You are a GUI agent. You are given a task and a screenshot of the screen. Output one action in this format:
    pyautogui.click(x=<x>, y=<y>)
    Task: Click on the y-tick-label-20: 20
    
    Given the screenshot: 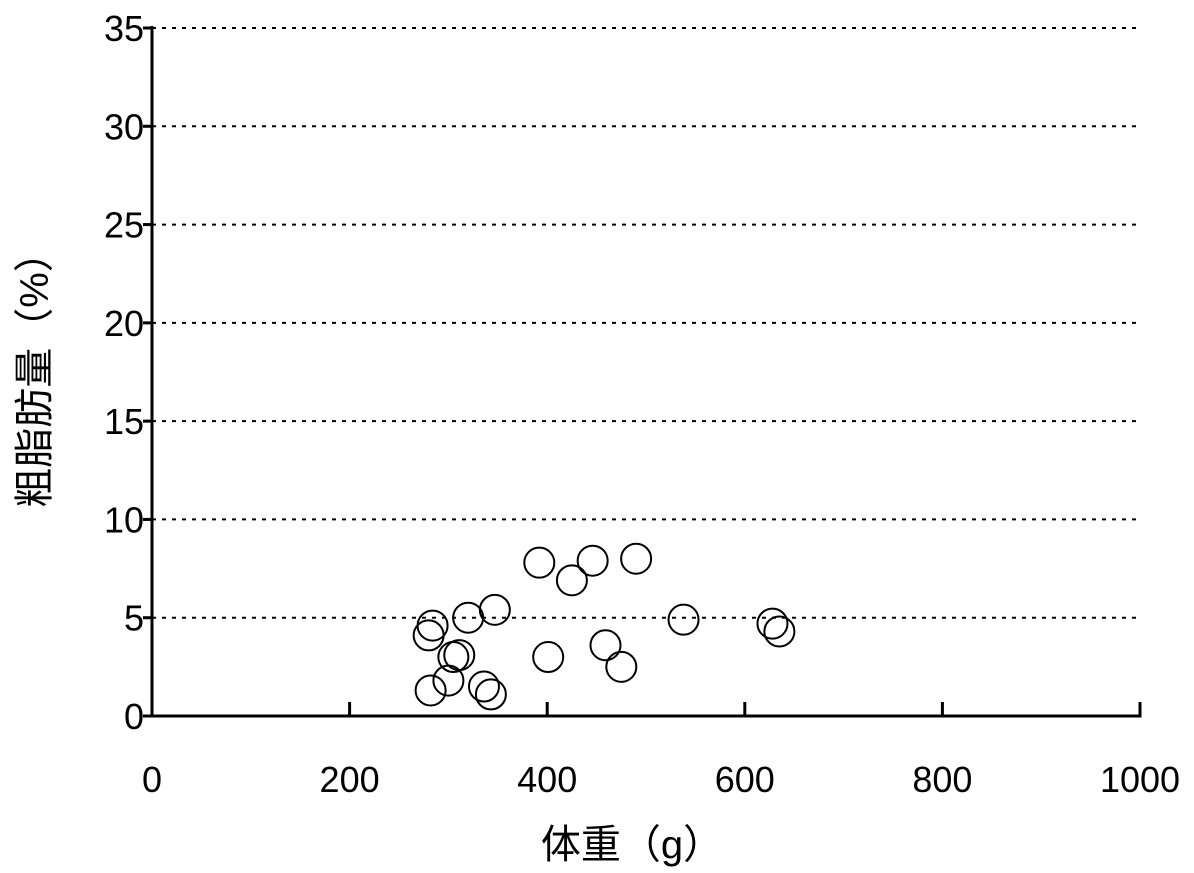 What is the action you would take?
    pyautogui.click(x=124, y=323)
    